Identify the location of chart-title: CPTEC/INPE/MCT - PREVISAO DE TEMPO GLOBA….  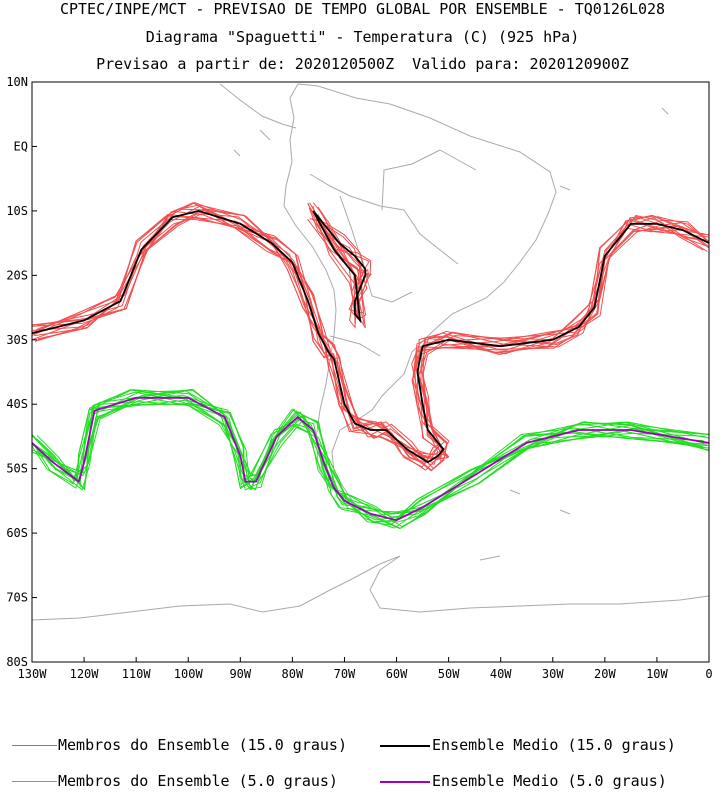
(362, 9).